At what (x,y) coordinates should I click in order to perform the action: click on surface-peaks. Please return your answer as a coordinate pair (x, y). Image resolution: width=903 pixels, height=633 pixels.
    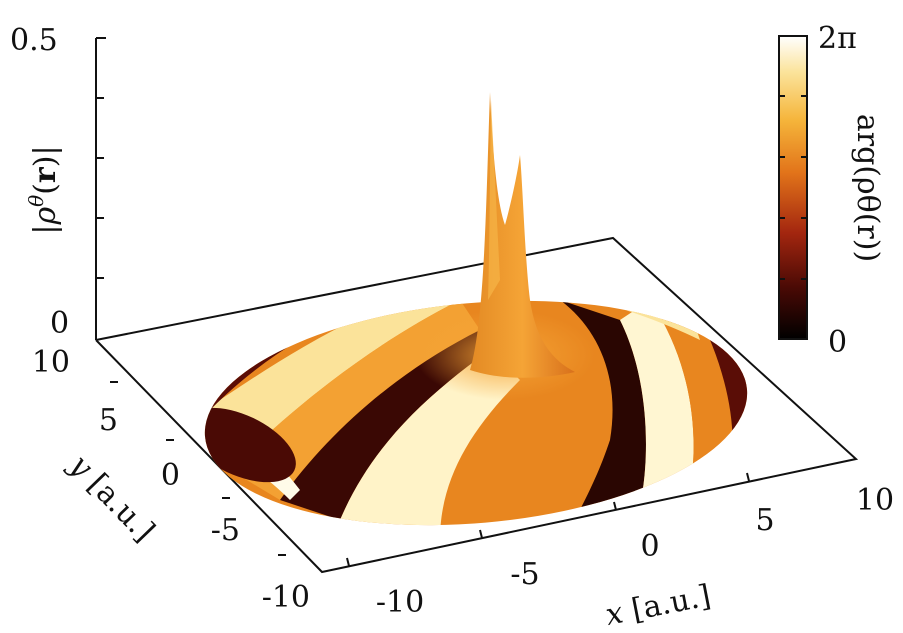
    Looking at the image, I should click on (522, 235).